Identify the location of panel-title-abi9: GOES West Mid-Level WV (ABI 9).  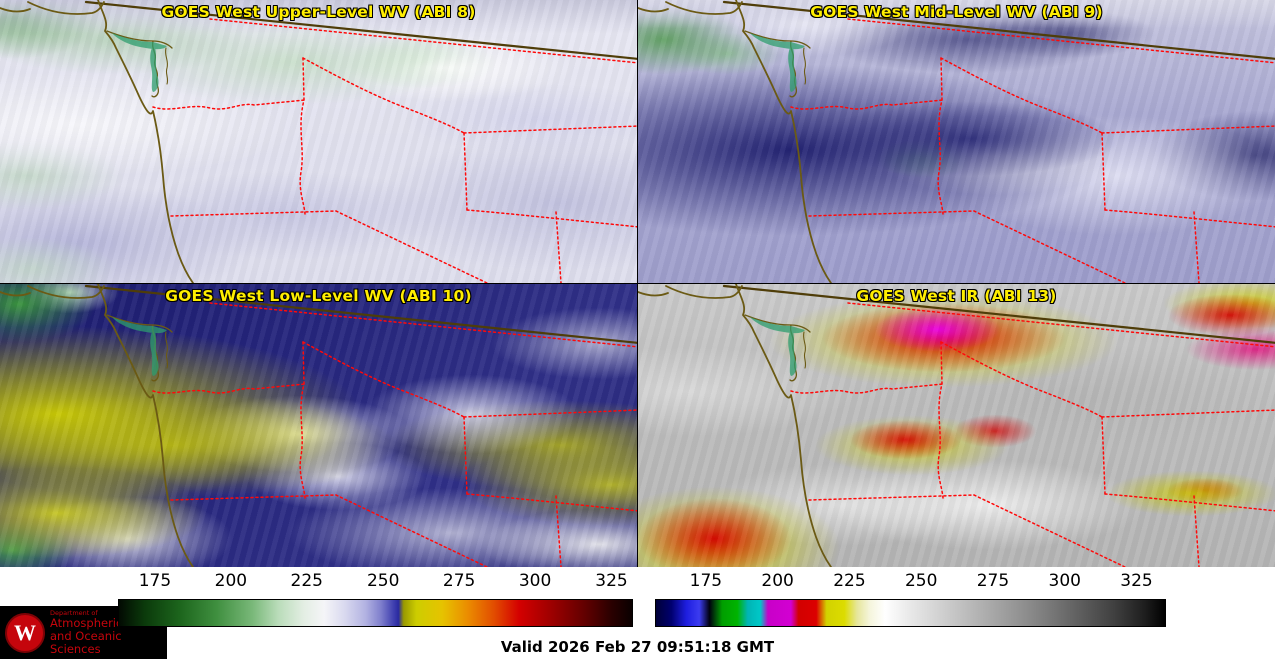
(956, 12).